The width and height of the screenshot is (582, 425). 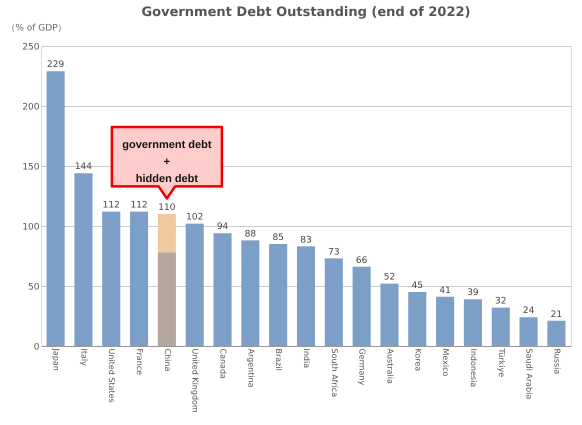 What do you see at coordinates (250, 234) in the screenshot?
I see `total-label: 88` at bounding box center [250, 234].